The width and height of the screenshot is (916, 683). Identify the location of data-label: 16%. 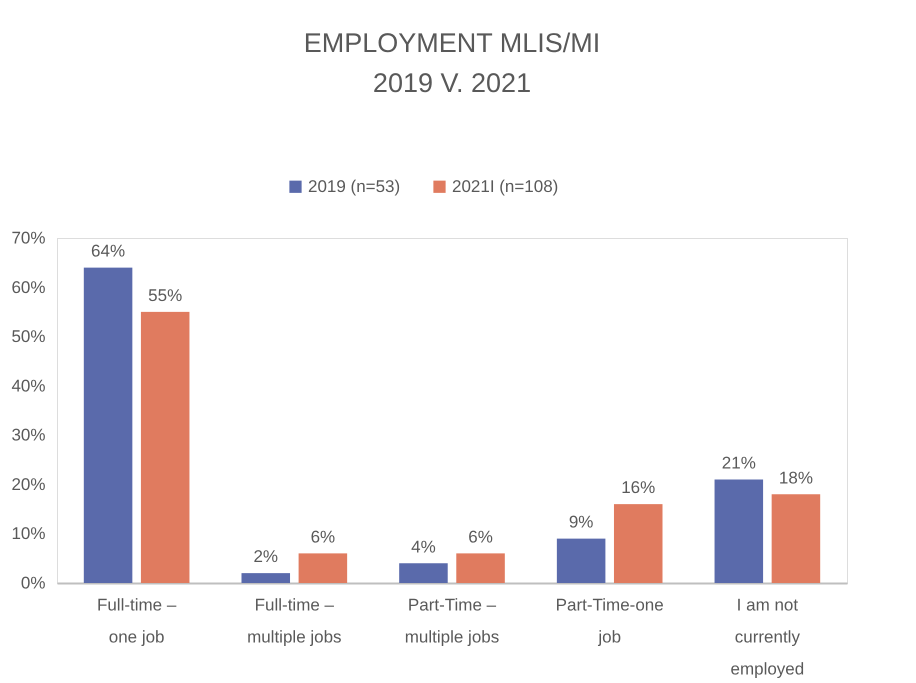
(638, 488).